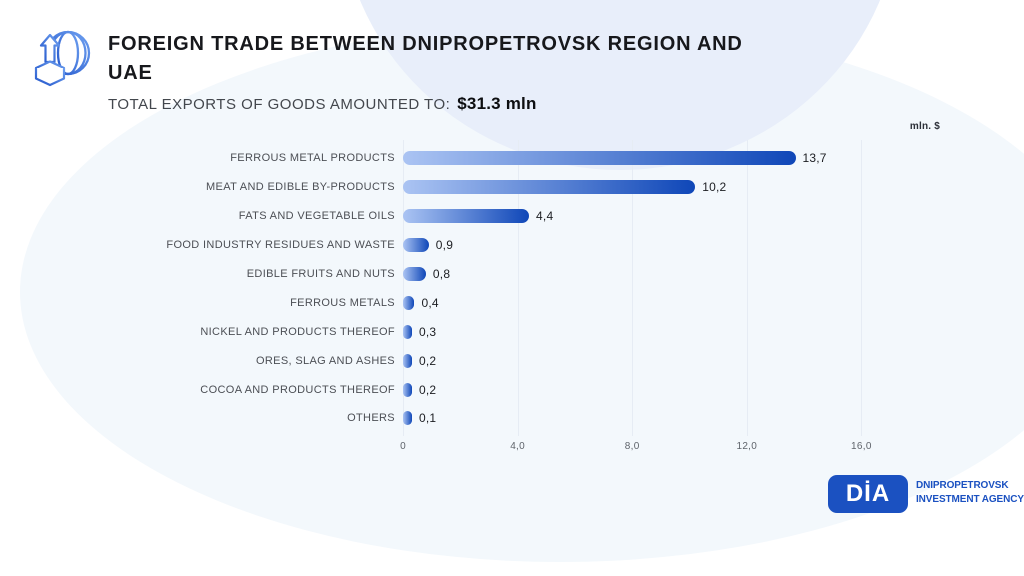 The height and width of the screenshot is (576, 1024). What do you see at coordinates (713, 245) in the screenshot?
I see `bar-track: 0,9` at bounding box center [713, 245].